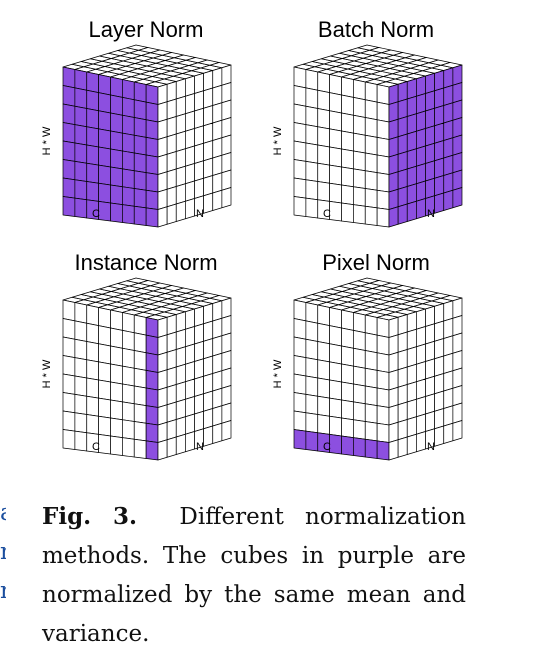 The height and width of the screenshot is (667, 551). Describe the element at coordinates (3, 513) in the screenshot. I see `clipped-margin-text: a` at that location.